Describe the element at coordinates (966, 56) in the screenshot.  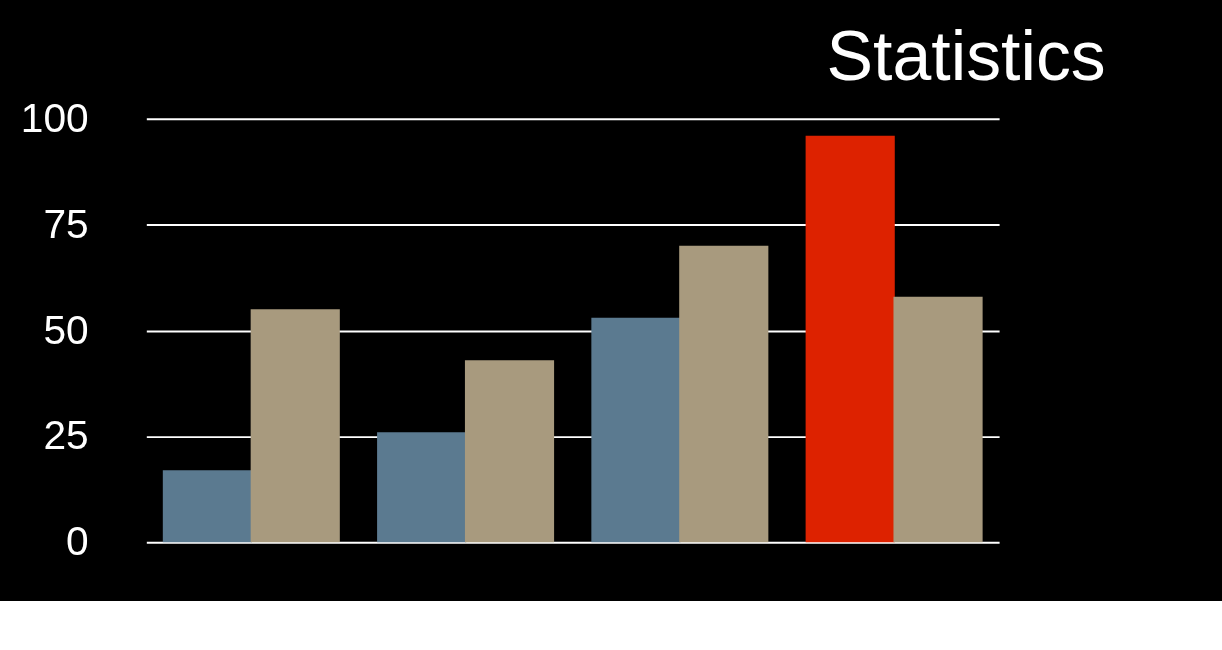
I see `chart-title: Statistics` at that location.